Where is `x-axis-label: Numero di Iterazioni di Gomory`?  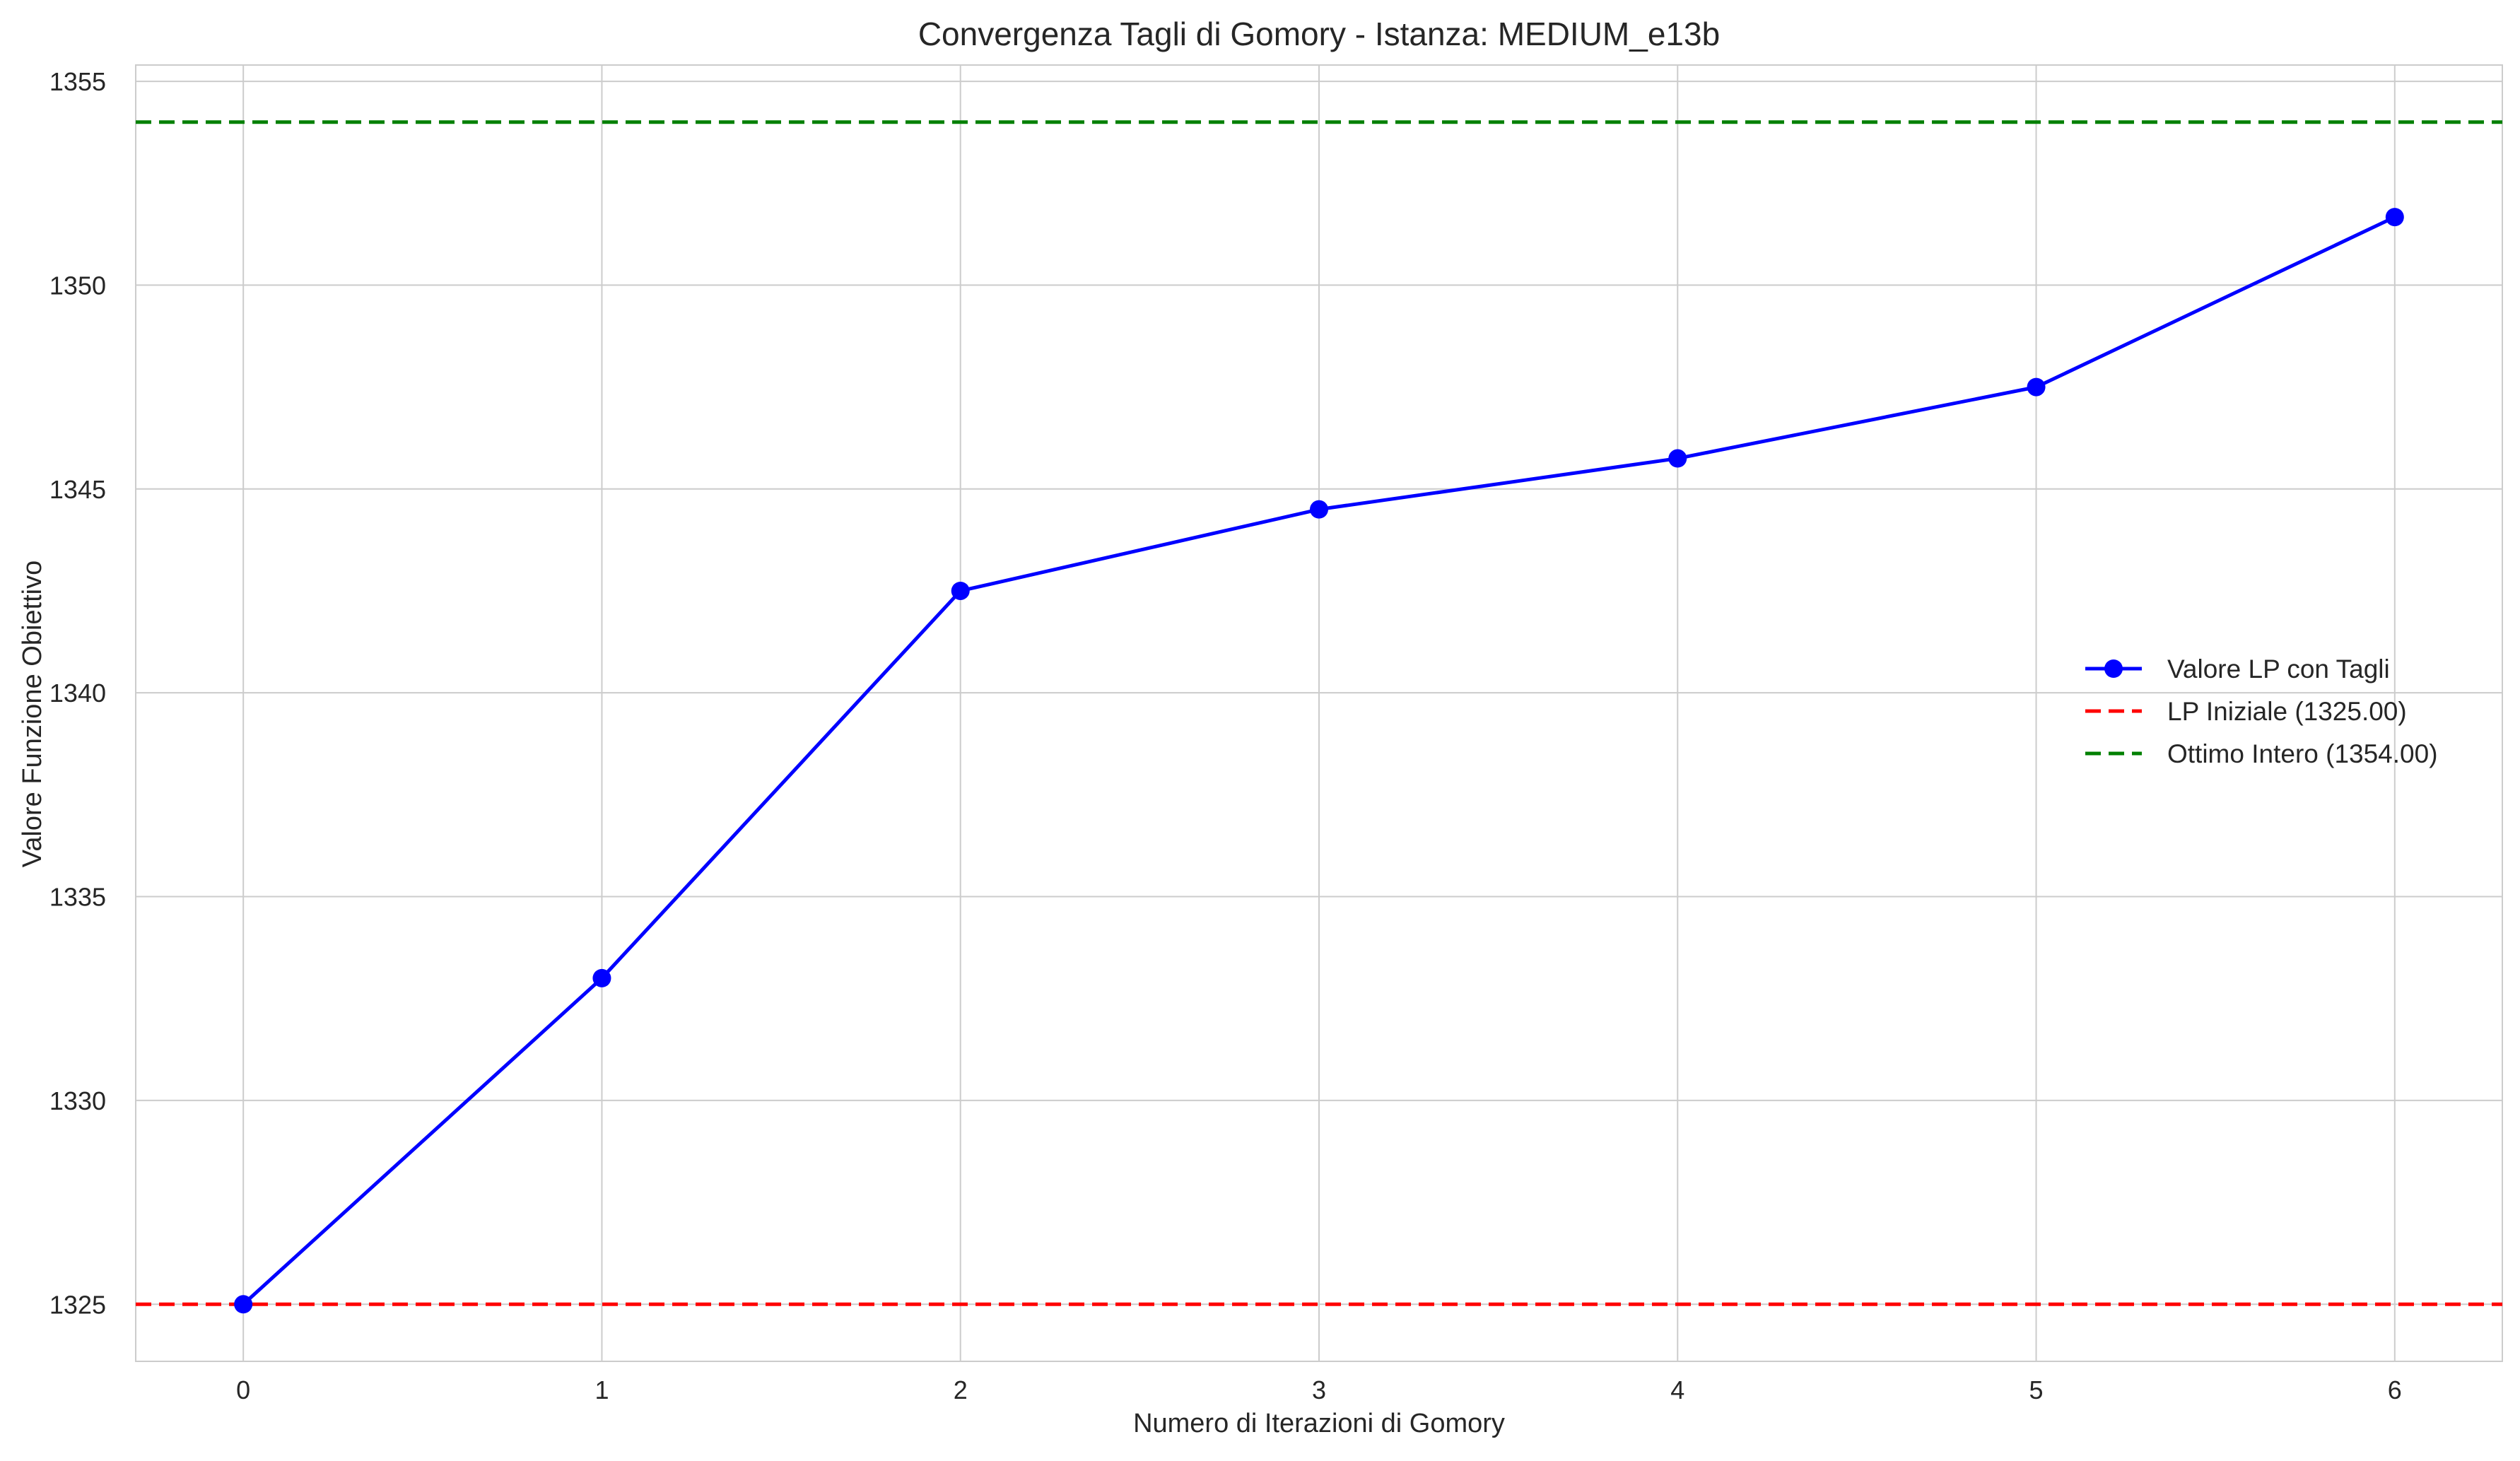
x-axis-label: Numero di Iterazioni di Gomory is located at coordinates (1319, 1423).